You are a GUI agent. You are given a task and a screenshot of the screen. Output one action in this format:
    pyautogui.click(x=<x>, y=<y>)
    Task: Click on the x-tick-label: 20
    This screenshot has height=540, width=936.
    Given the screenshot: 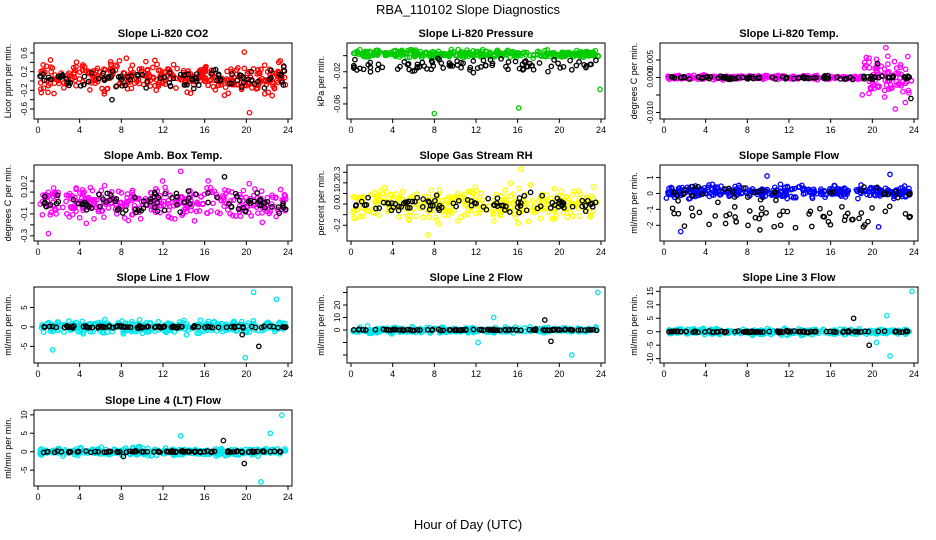 What is the action you would take?
    pyautogui.click(x=872, y=374)
    